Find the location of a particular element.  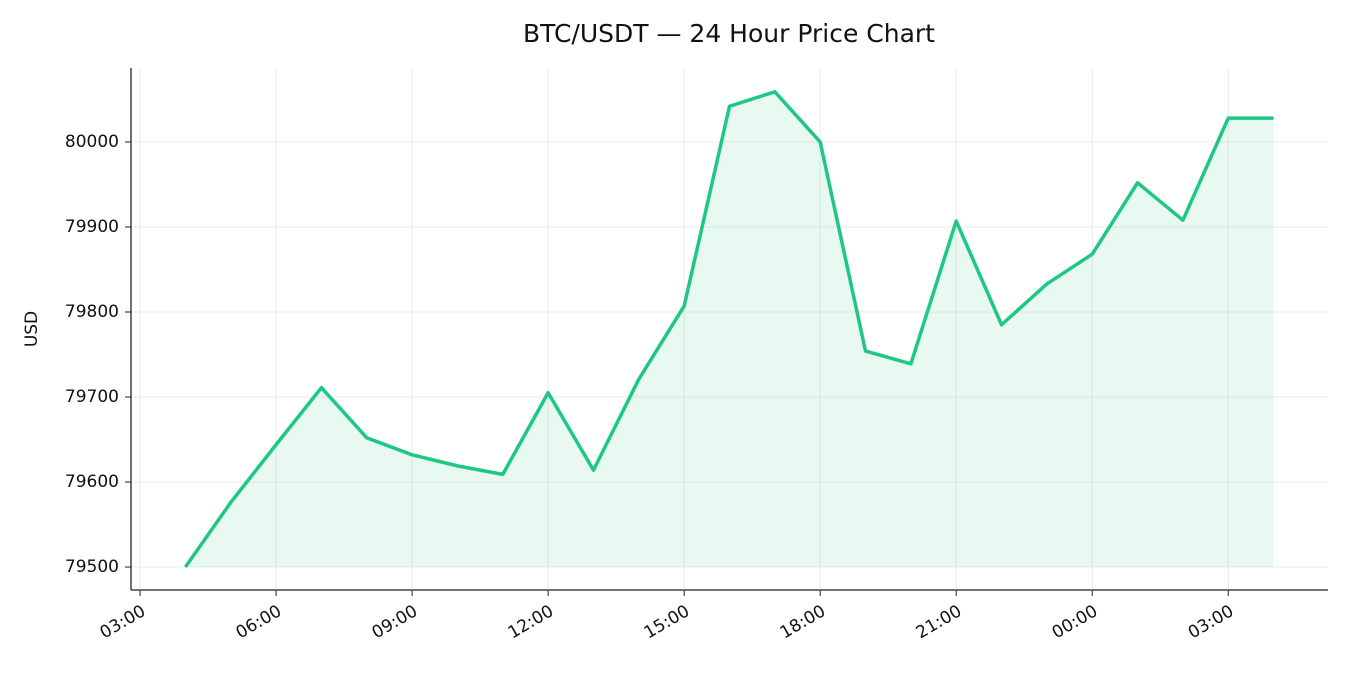

x-tick-label: 09:00 is located at coordinates (395, 622).